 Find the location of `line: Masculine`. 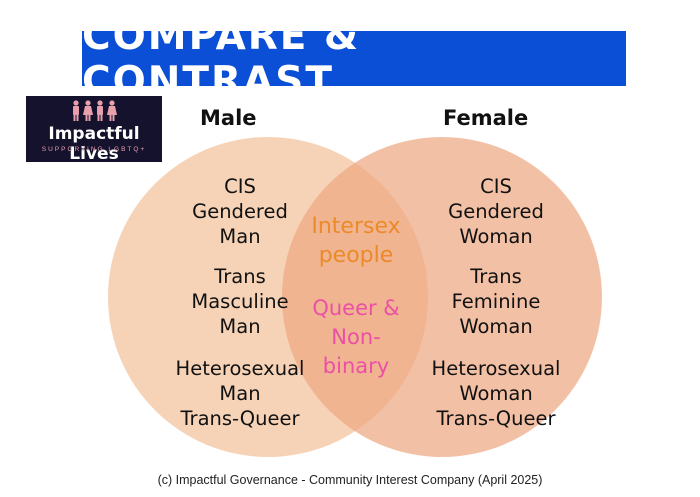

line: Masculine is located at coordinates (240, 301).